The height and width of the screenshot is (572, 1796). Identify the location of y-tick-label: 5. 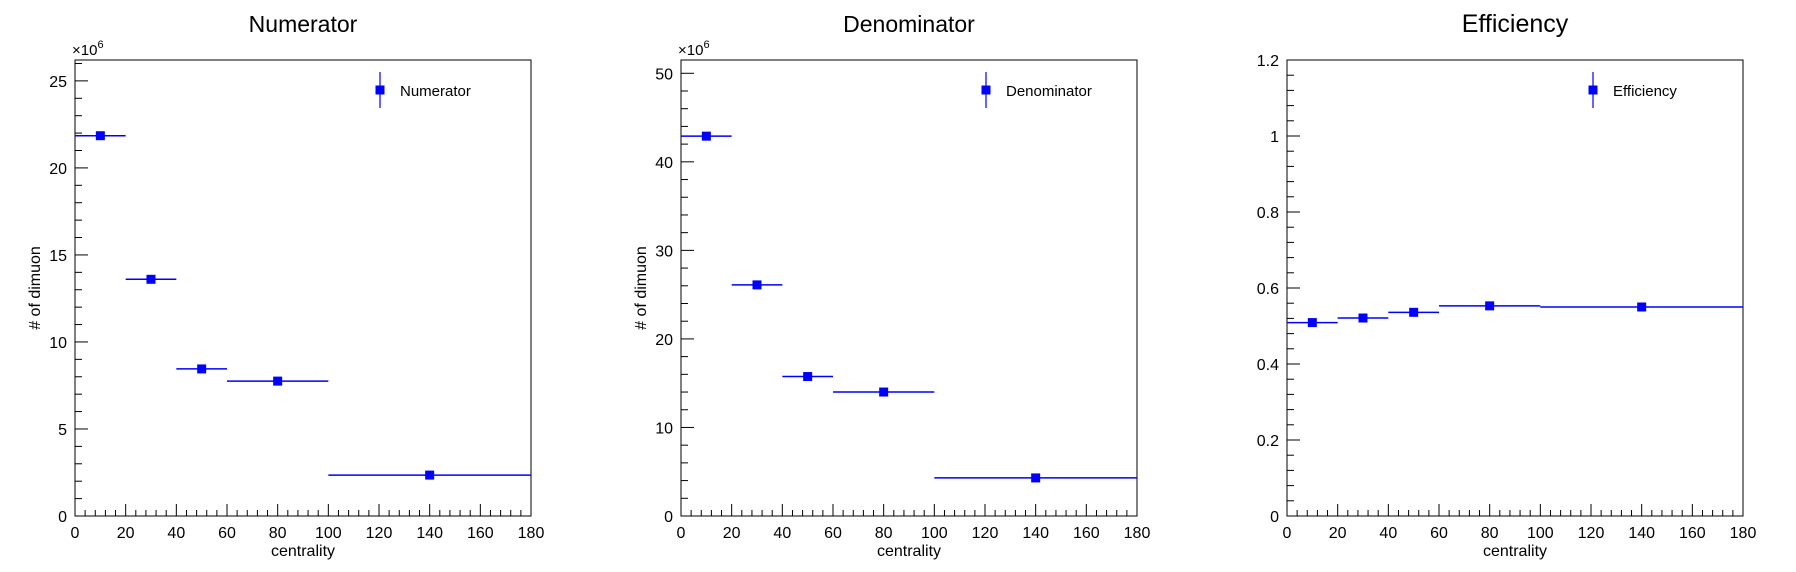
(62, 430).